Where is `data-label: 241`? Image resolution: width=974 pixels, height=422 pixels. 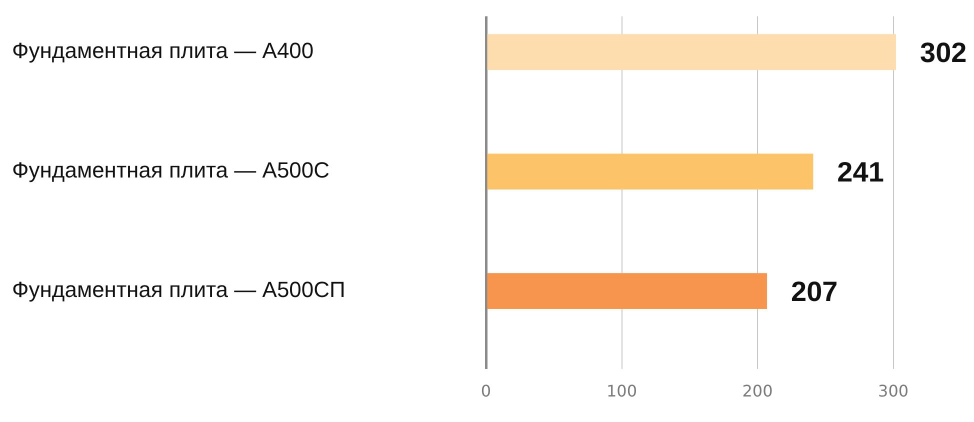 data-label: 241 is located at coordinates (860, 172).